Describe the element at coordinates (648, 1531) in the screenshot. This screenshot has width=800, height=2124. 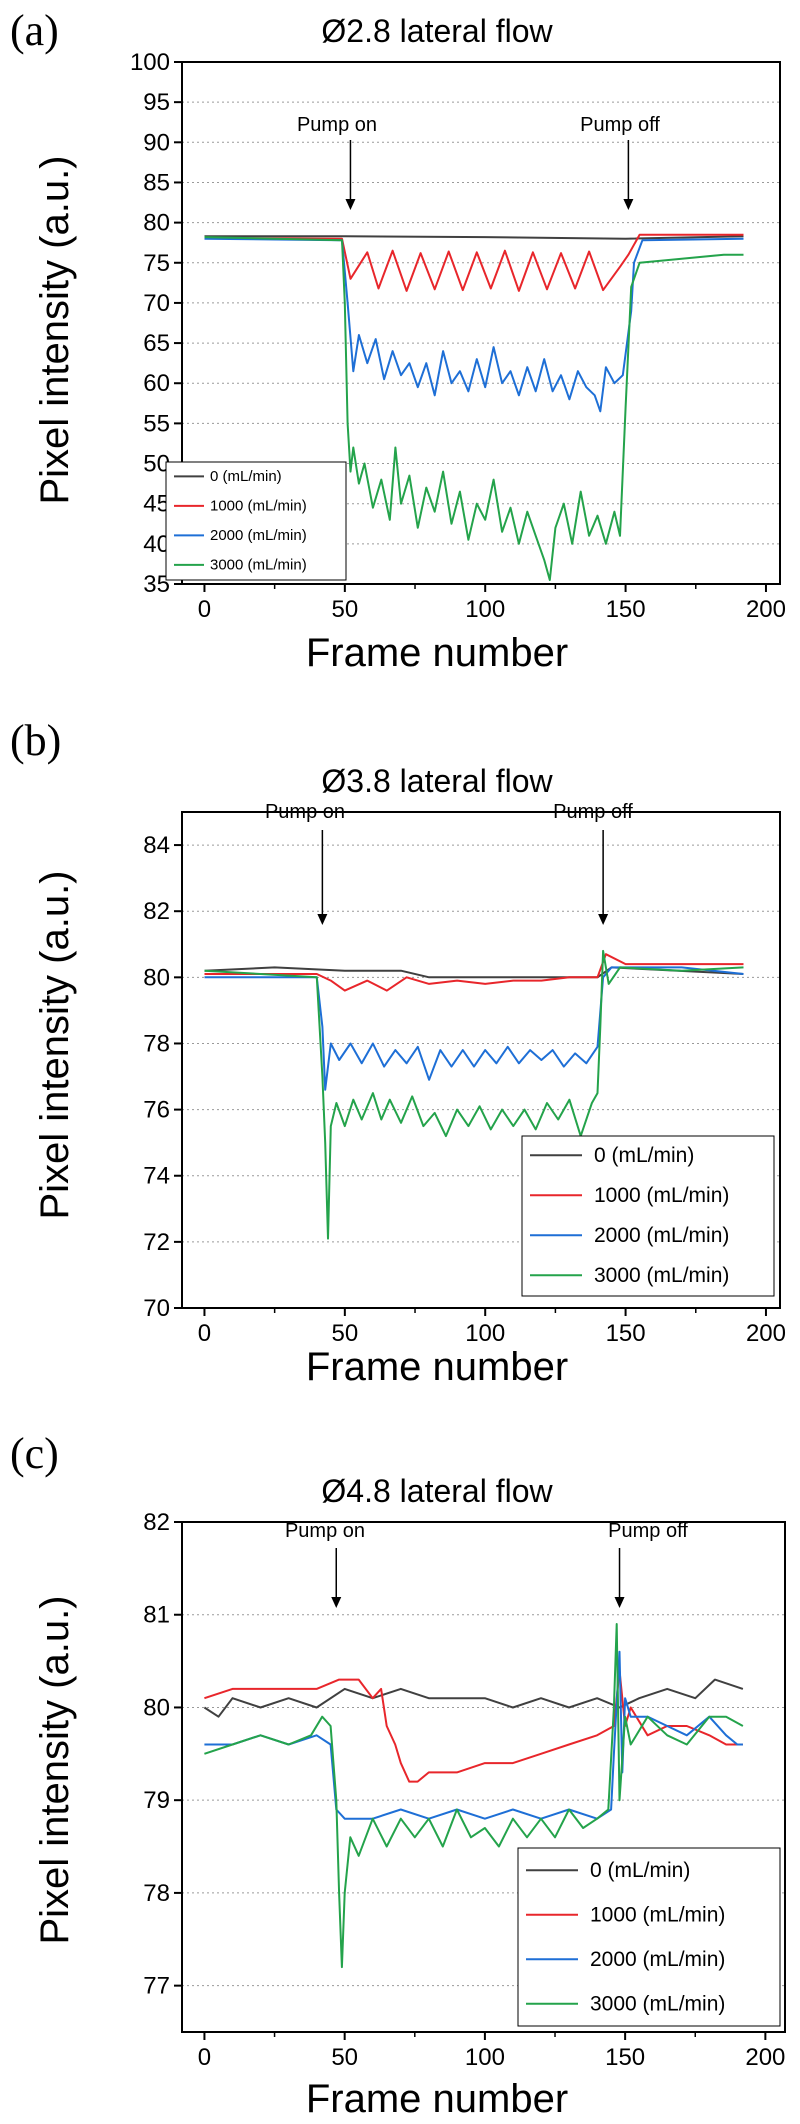
I see `panel-c-pump-off-label: Pump off` at that location.